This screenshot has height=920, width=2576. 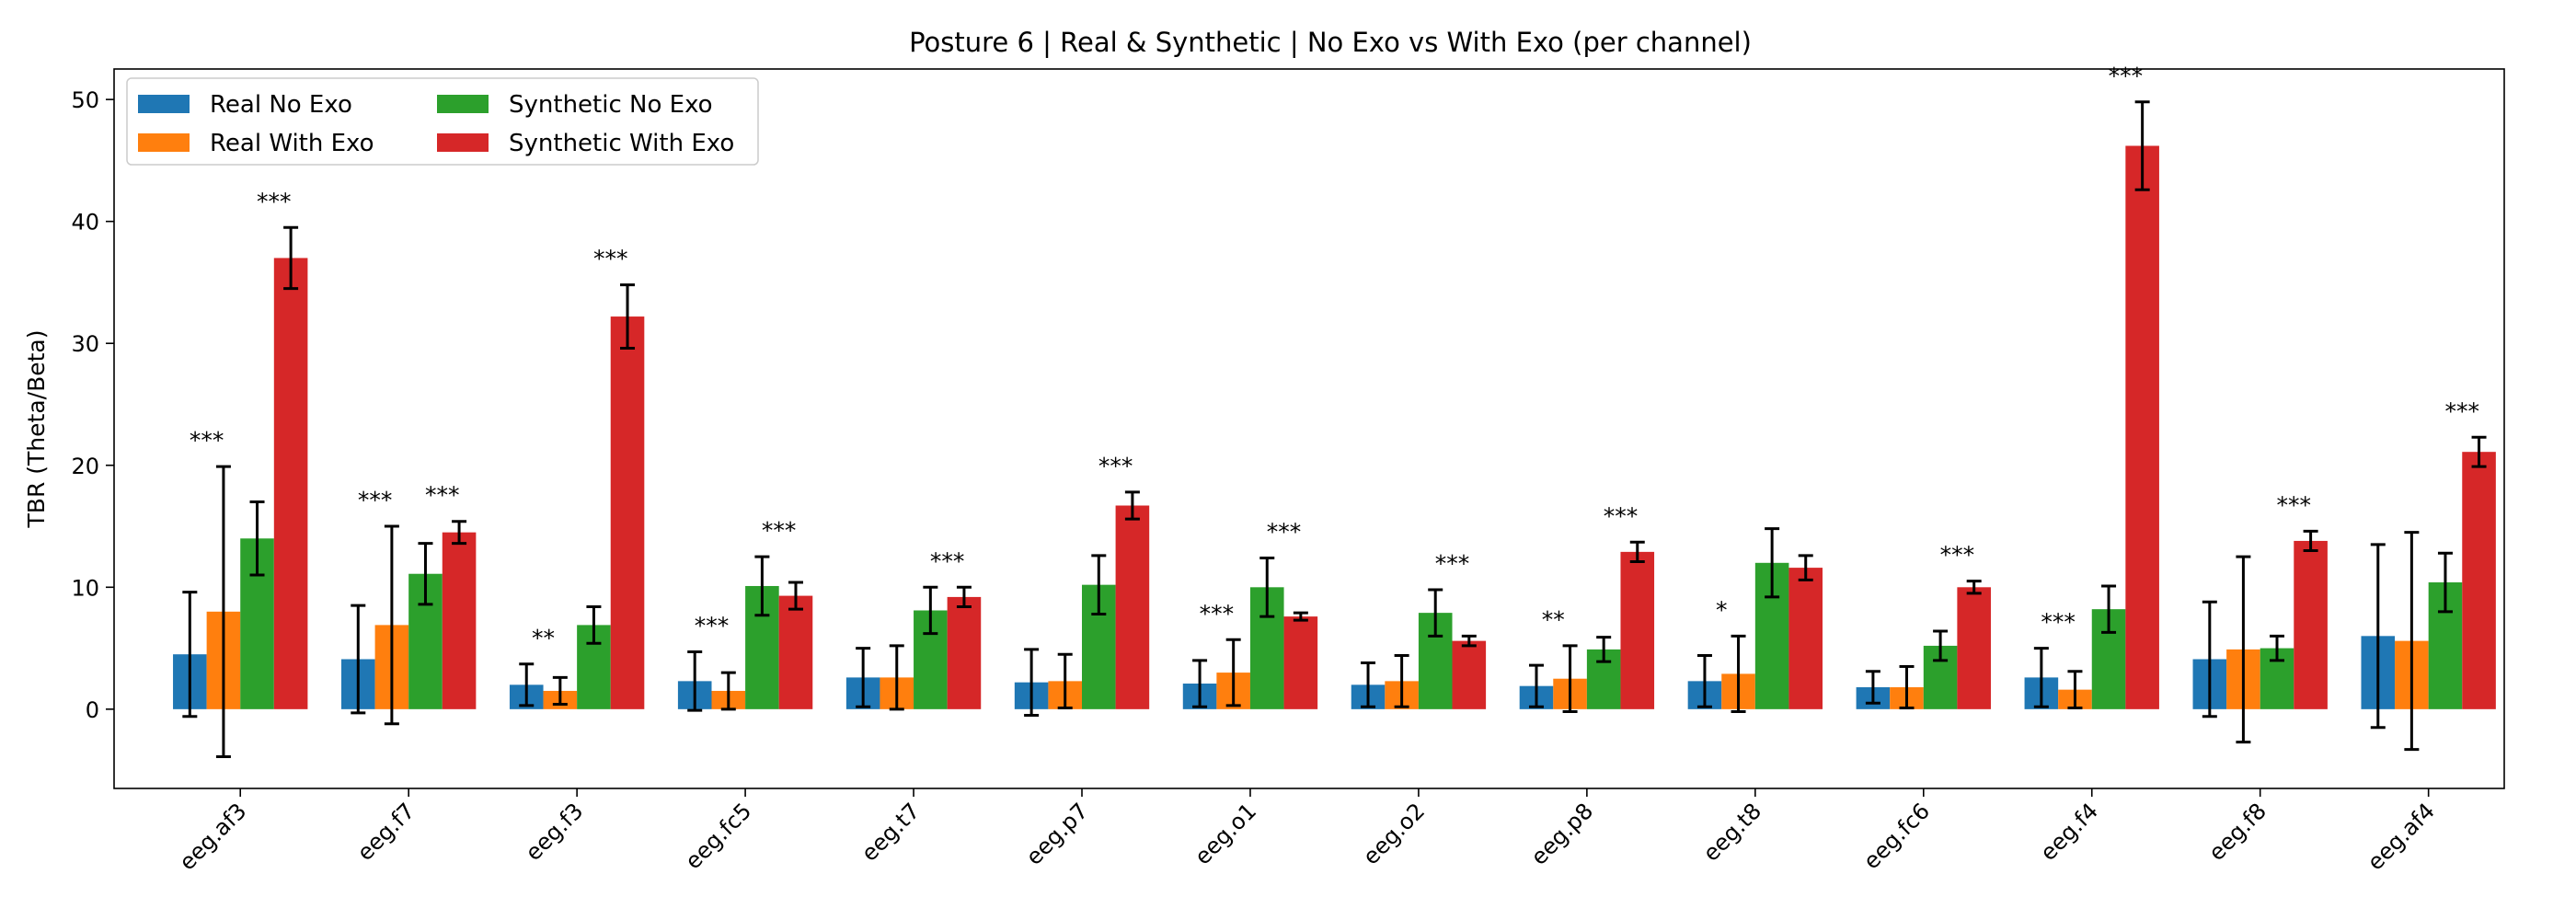 I want to click on y-tick-label-20: 20, so click(x=85, y=466).